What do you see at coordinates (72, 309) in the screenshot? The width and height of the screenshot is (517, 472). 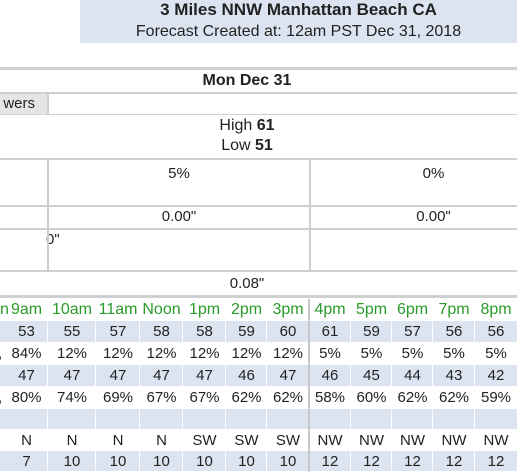 I see `hour-label: 10am` at bounding box center [72, 309].